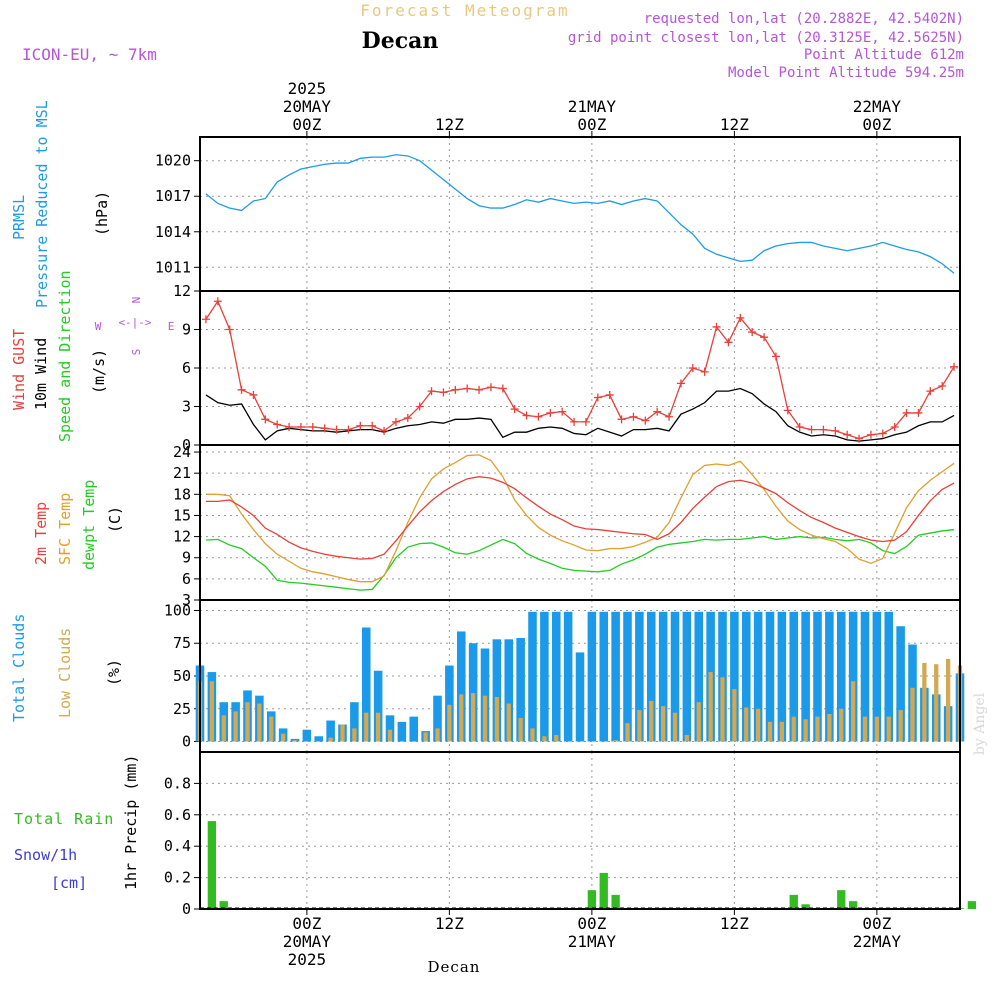 This screenshot has width=1000, height=1000. I want to click on compass-e: E, so click(171, 326).